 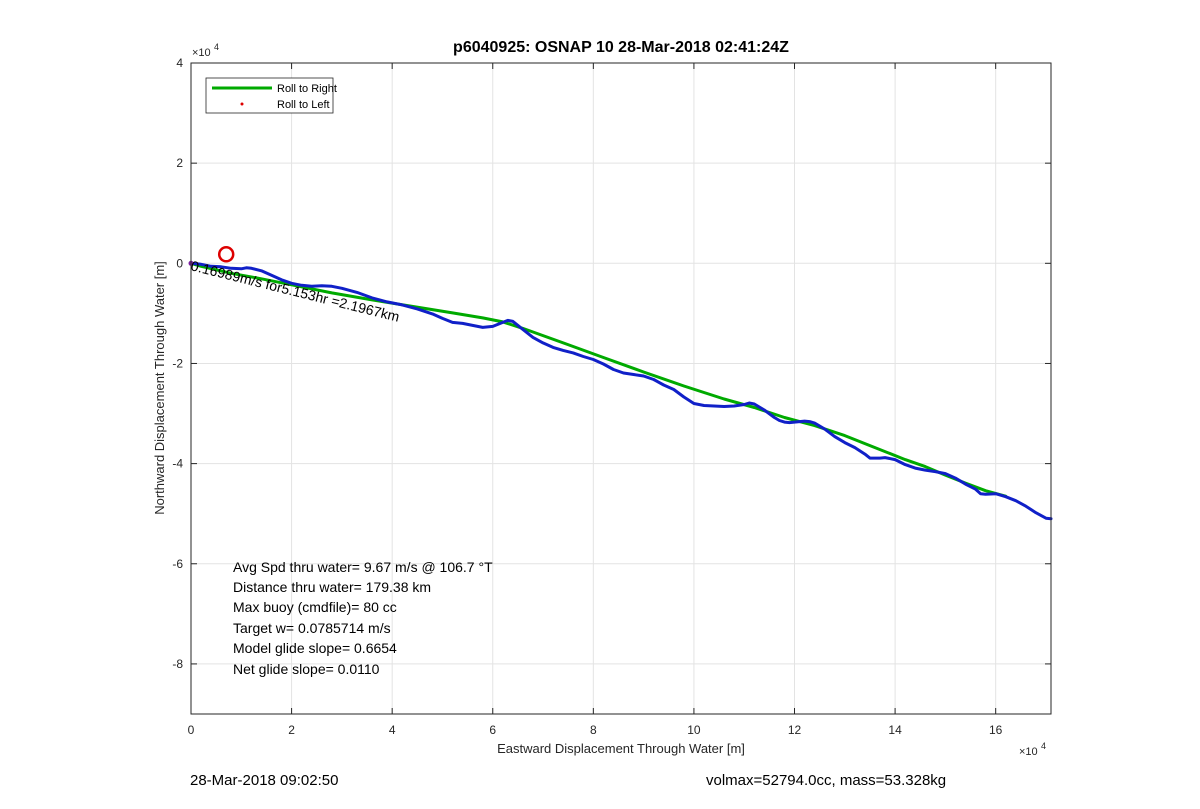 What do you see at coordinates (216, 47) in the screenshot?
I see `y-exponent-power: 4` at bounding box center [216, 47].